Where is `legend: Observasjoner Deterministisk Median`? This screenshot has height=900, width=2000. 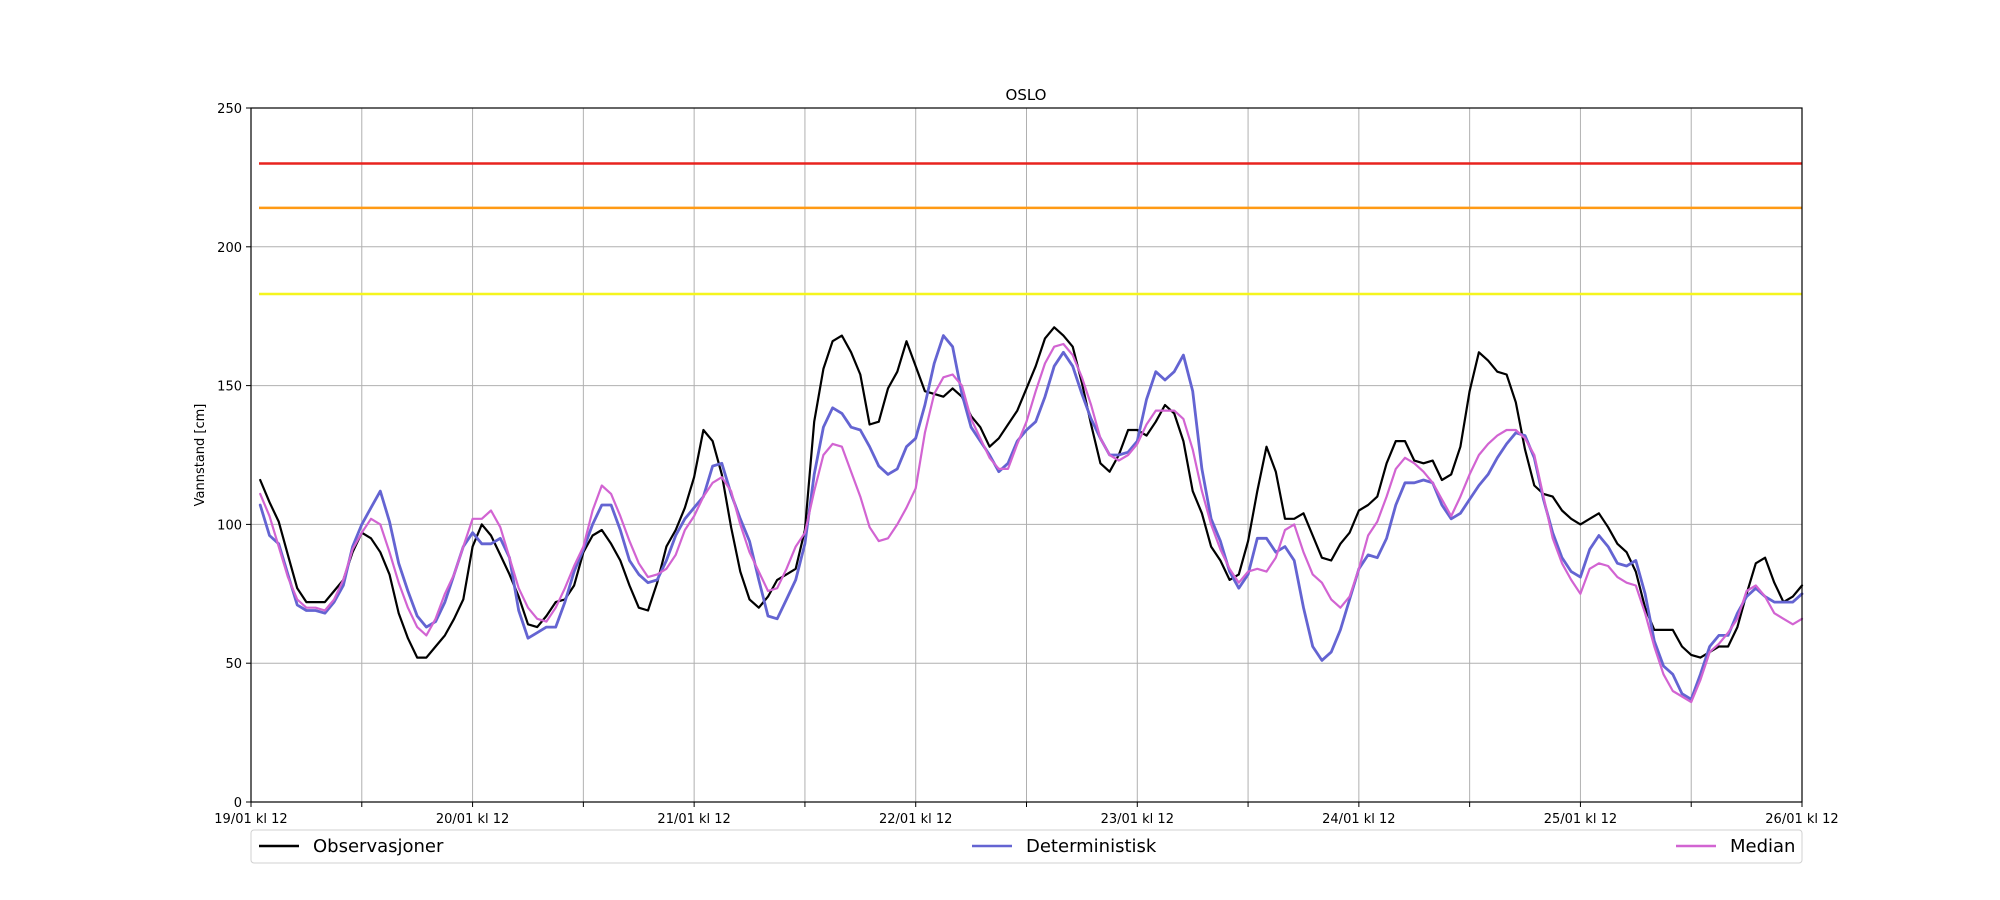 legend: Observasjoner Deterministisk Median is located at coordinates (1026, 846).